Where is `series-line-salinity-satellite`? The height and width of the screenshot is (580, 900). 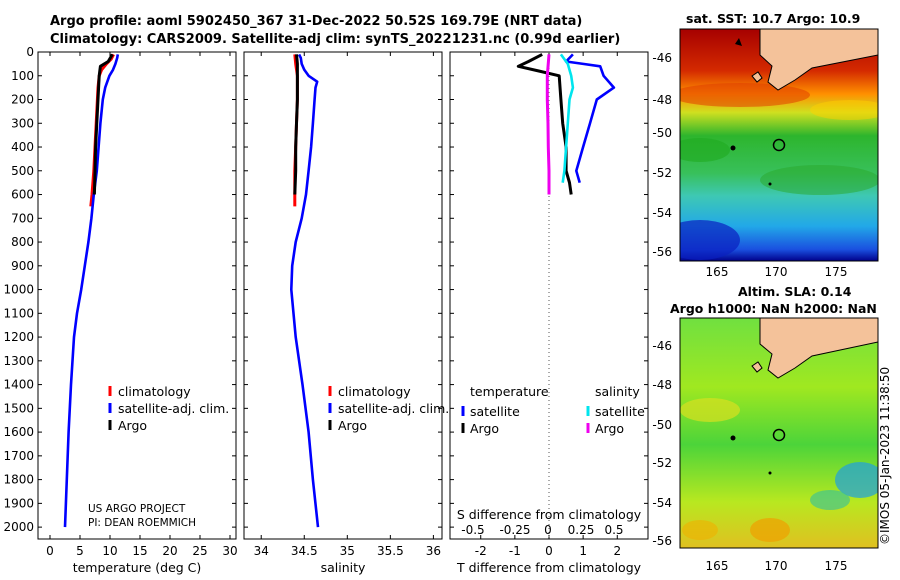
series-line-salinity-satellite is located at coordinates (567, 118).